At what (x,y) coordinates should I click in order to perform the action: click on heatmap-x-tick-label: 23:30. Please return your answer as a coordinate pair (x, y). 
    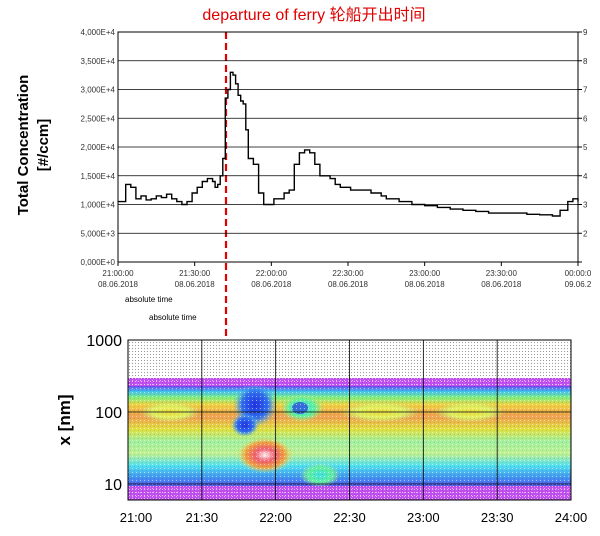
    Looking at the image, I should click on (497, 517).